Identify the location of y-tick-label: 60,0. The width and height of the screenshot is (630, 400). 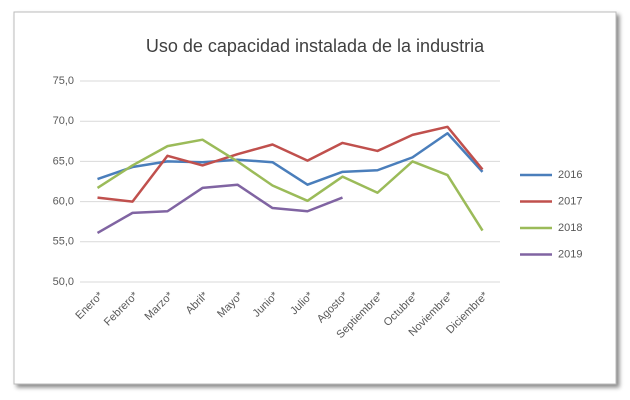
(63, 202).